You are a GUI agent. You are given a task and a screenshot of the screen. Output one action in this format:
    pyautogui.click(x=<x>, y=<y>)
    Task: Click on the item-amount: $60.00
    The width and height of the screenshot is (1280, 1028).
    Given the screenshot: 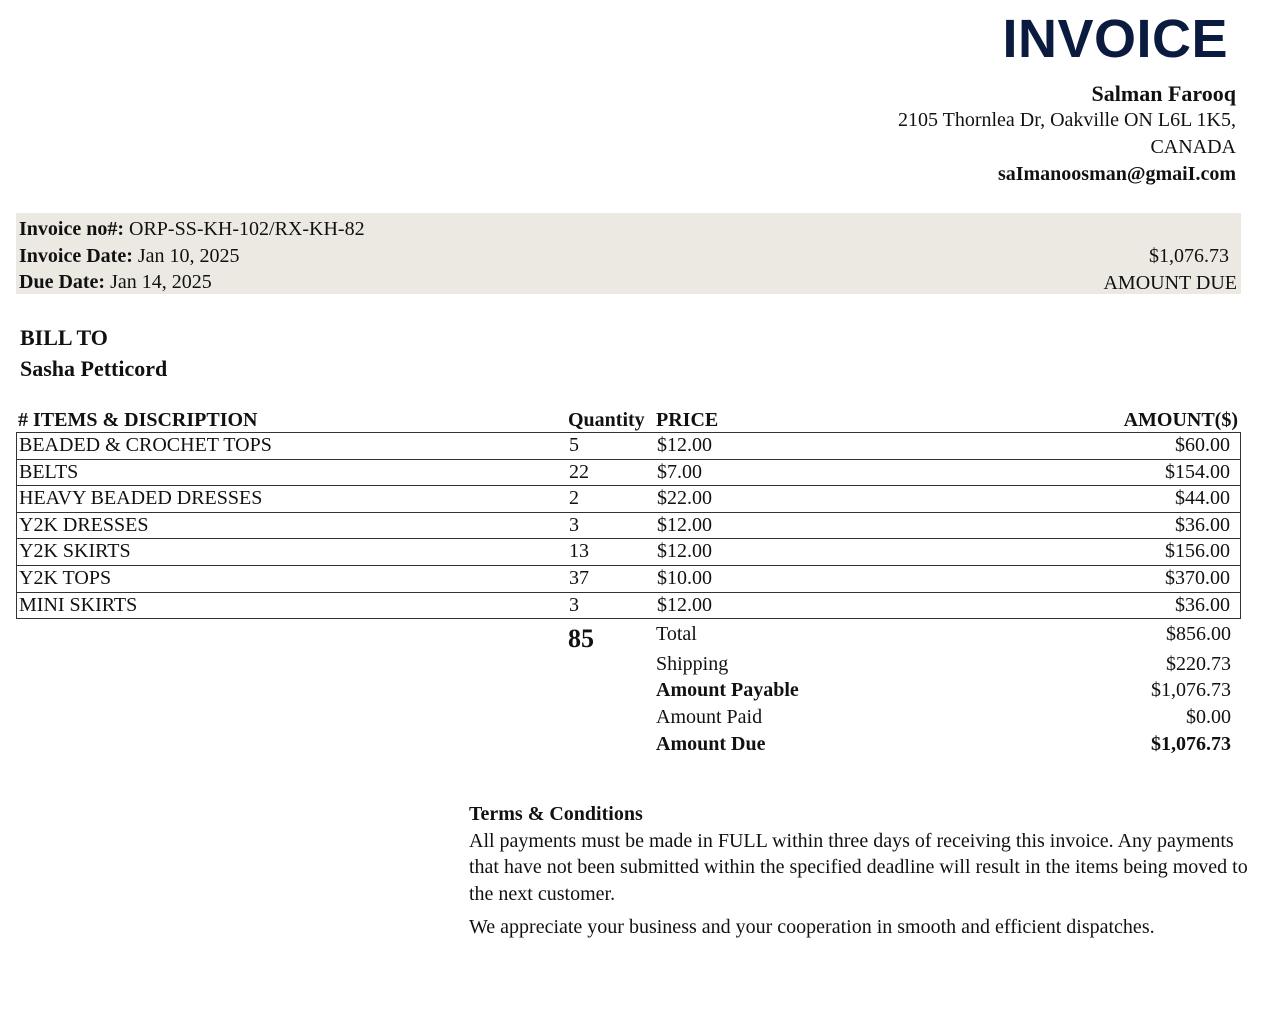 What is the action you would take?
    pyautogui.click(x=1202, y=445)
    